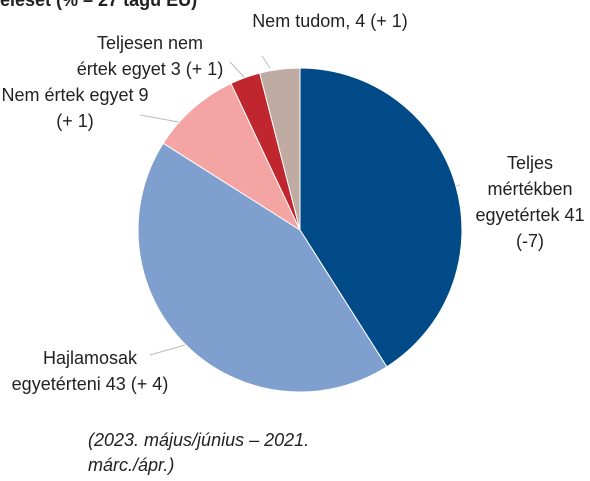 This screenshot has height=481, width=590. Describe the element at coordinates (99, 5) in the screenshot. I see `chart-title: eleset (% – 27 tagú EU)` at that location.